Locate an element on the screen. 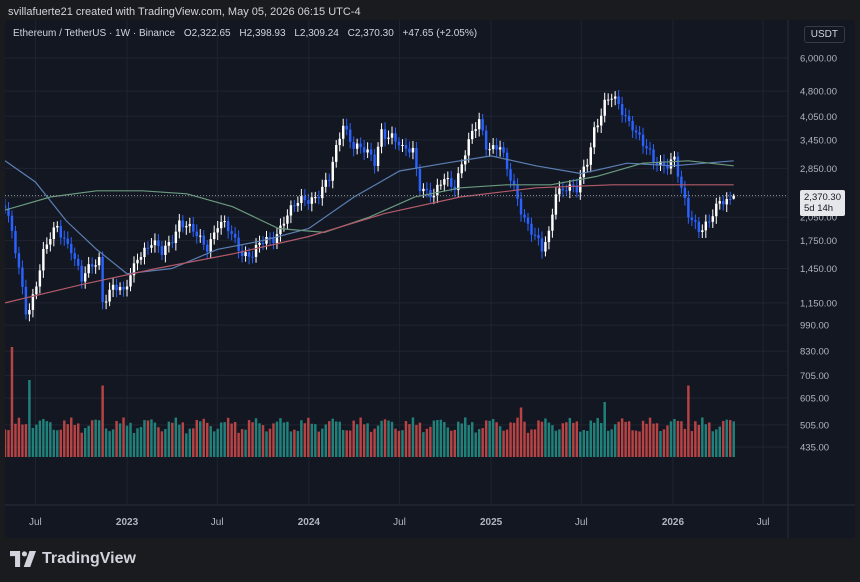 This screenshot has height=582, width=860. close-value: C2,370.30 is located at coordinates (370, 33).